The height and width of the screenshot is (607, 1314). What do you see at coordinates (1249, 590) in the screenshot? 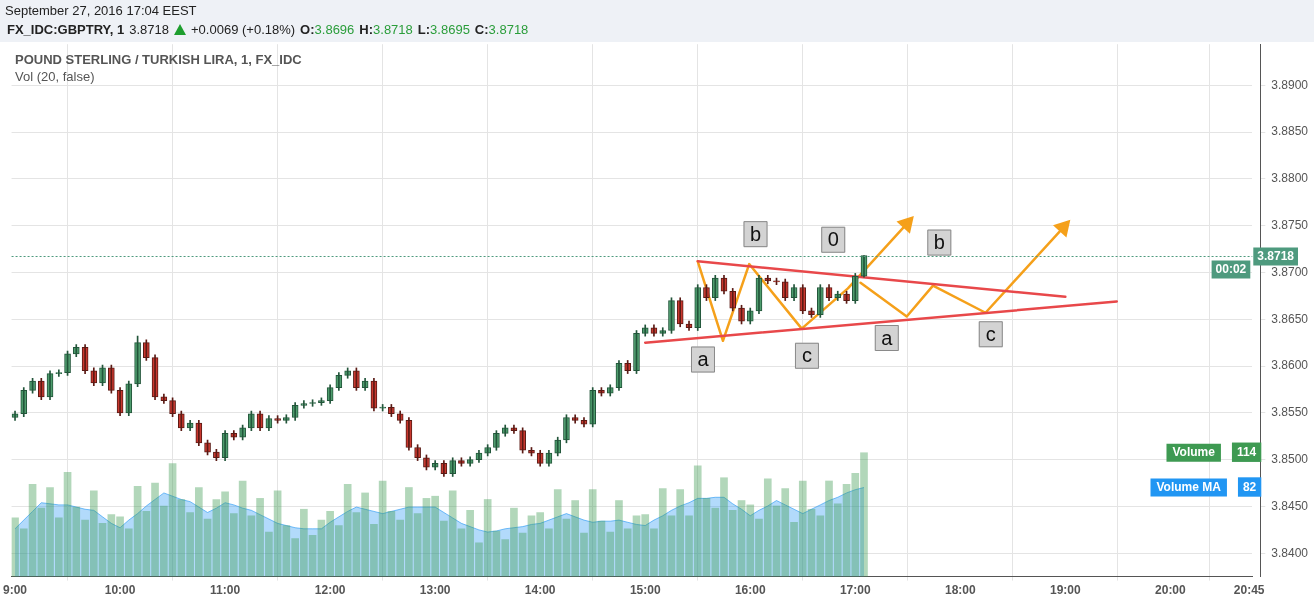
I see `x-tick-label: 20:45` at bounding box center [1249, 590].